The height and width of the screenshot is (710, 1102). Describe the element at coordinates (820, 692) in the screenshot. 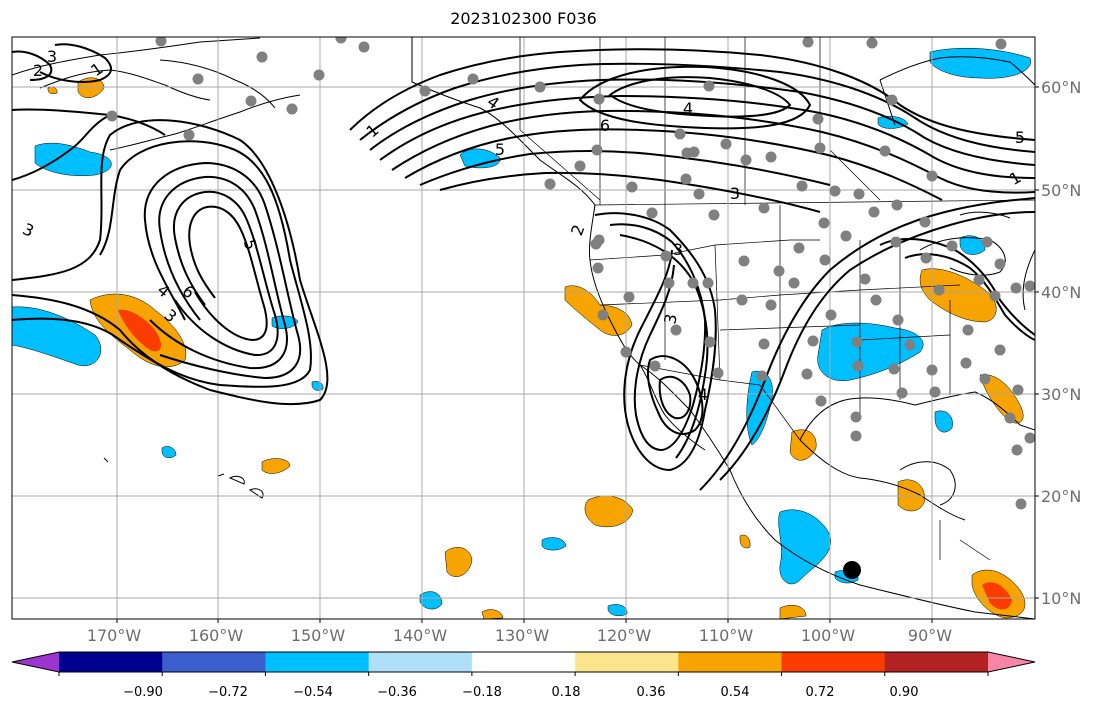

I see `colorbar-tick-label: 0.72` at that location.